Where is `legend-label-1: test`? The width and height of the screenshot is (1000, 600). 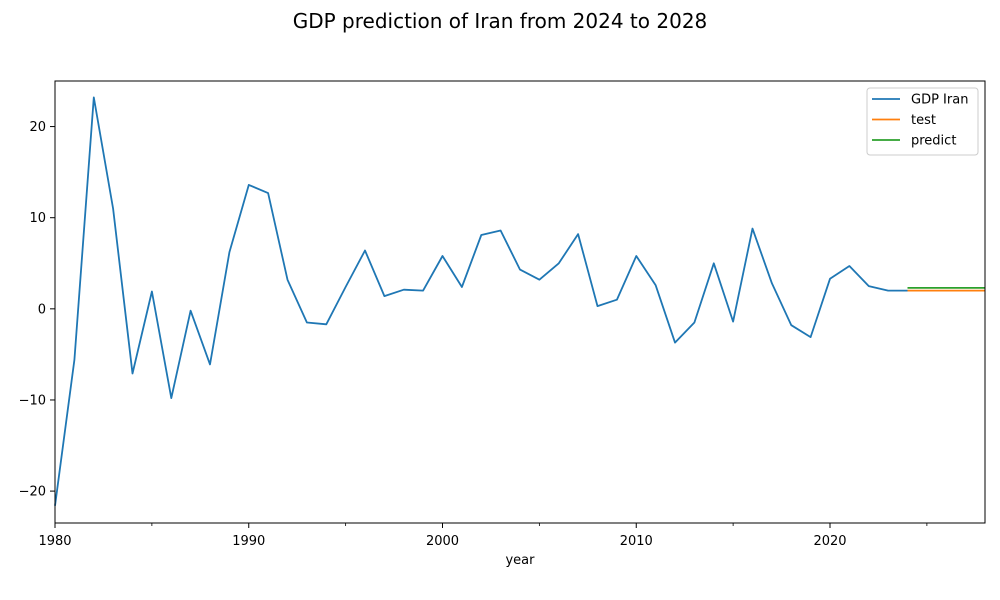 legend-label-1: test is located at coordinates (923, 120).